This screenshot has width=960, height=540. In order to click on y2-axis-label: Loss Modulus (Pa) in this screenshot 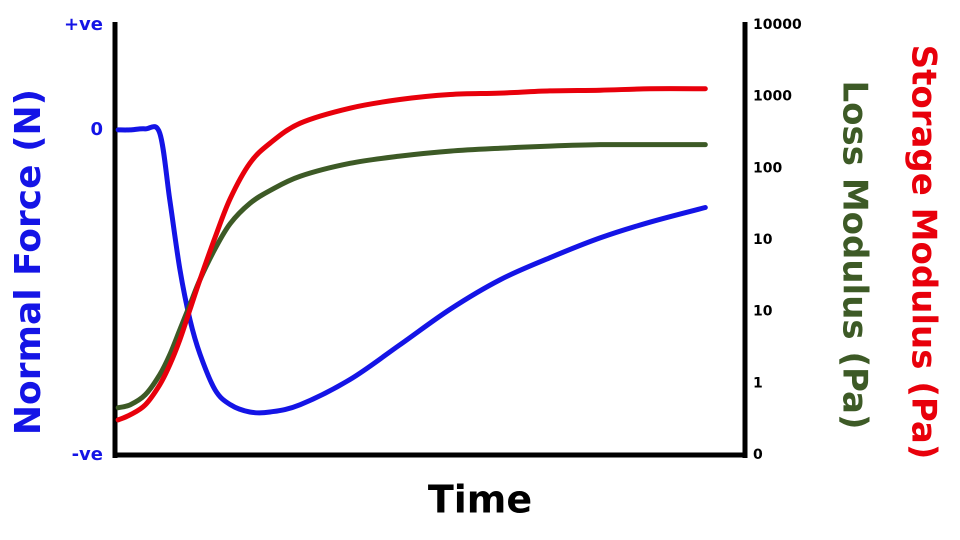, I will do `click(855, 254)`.